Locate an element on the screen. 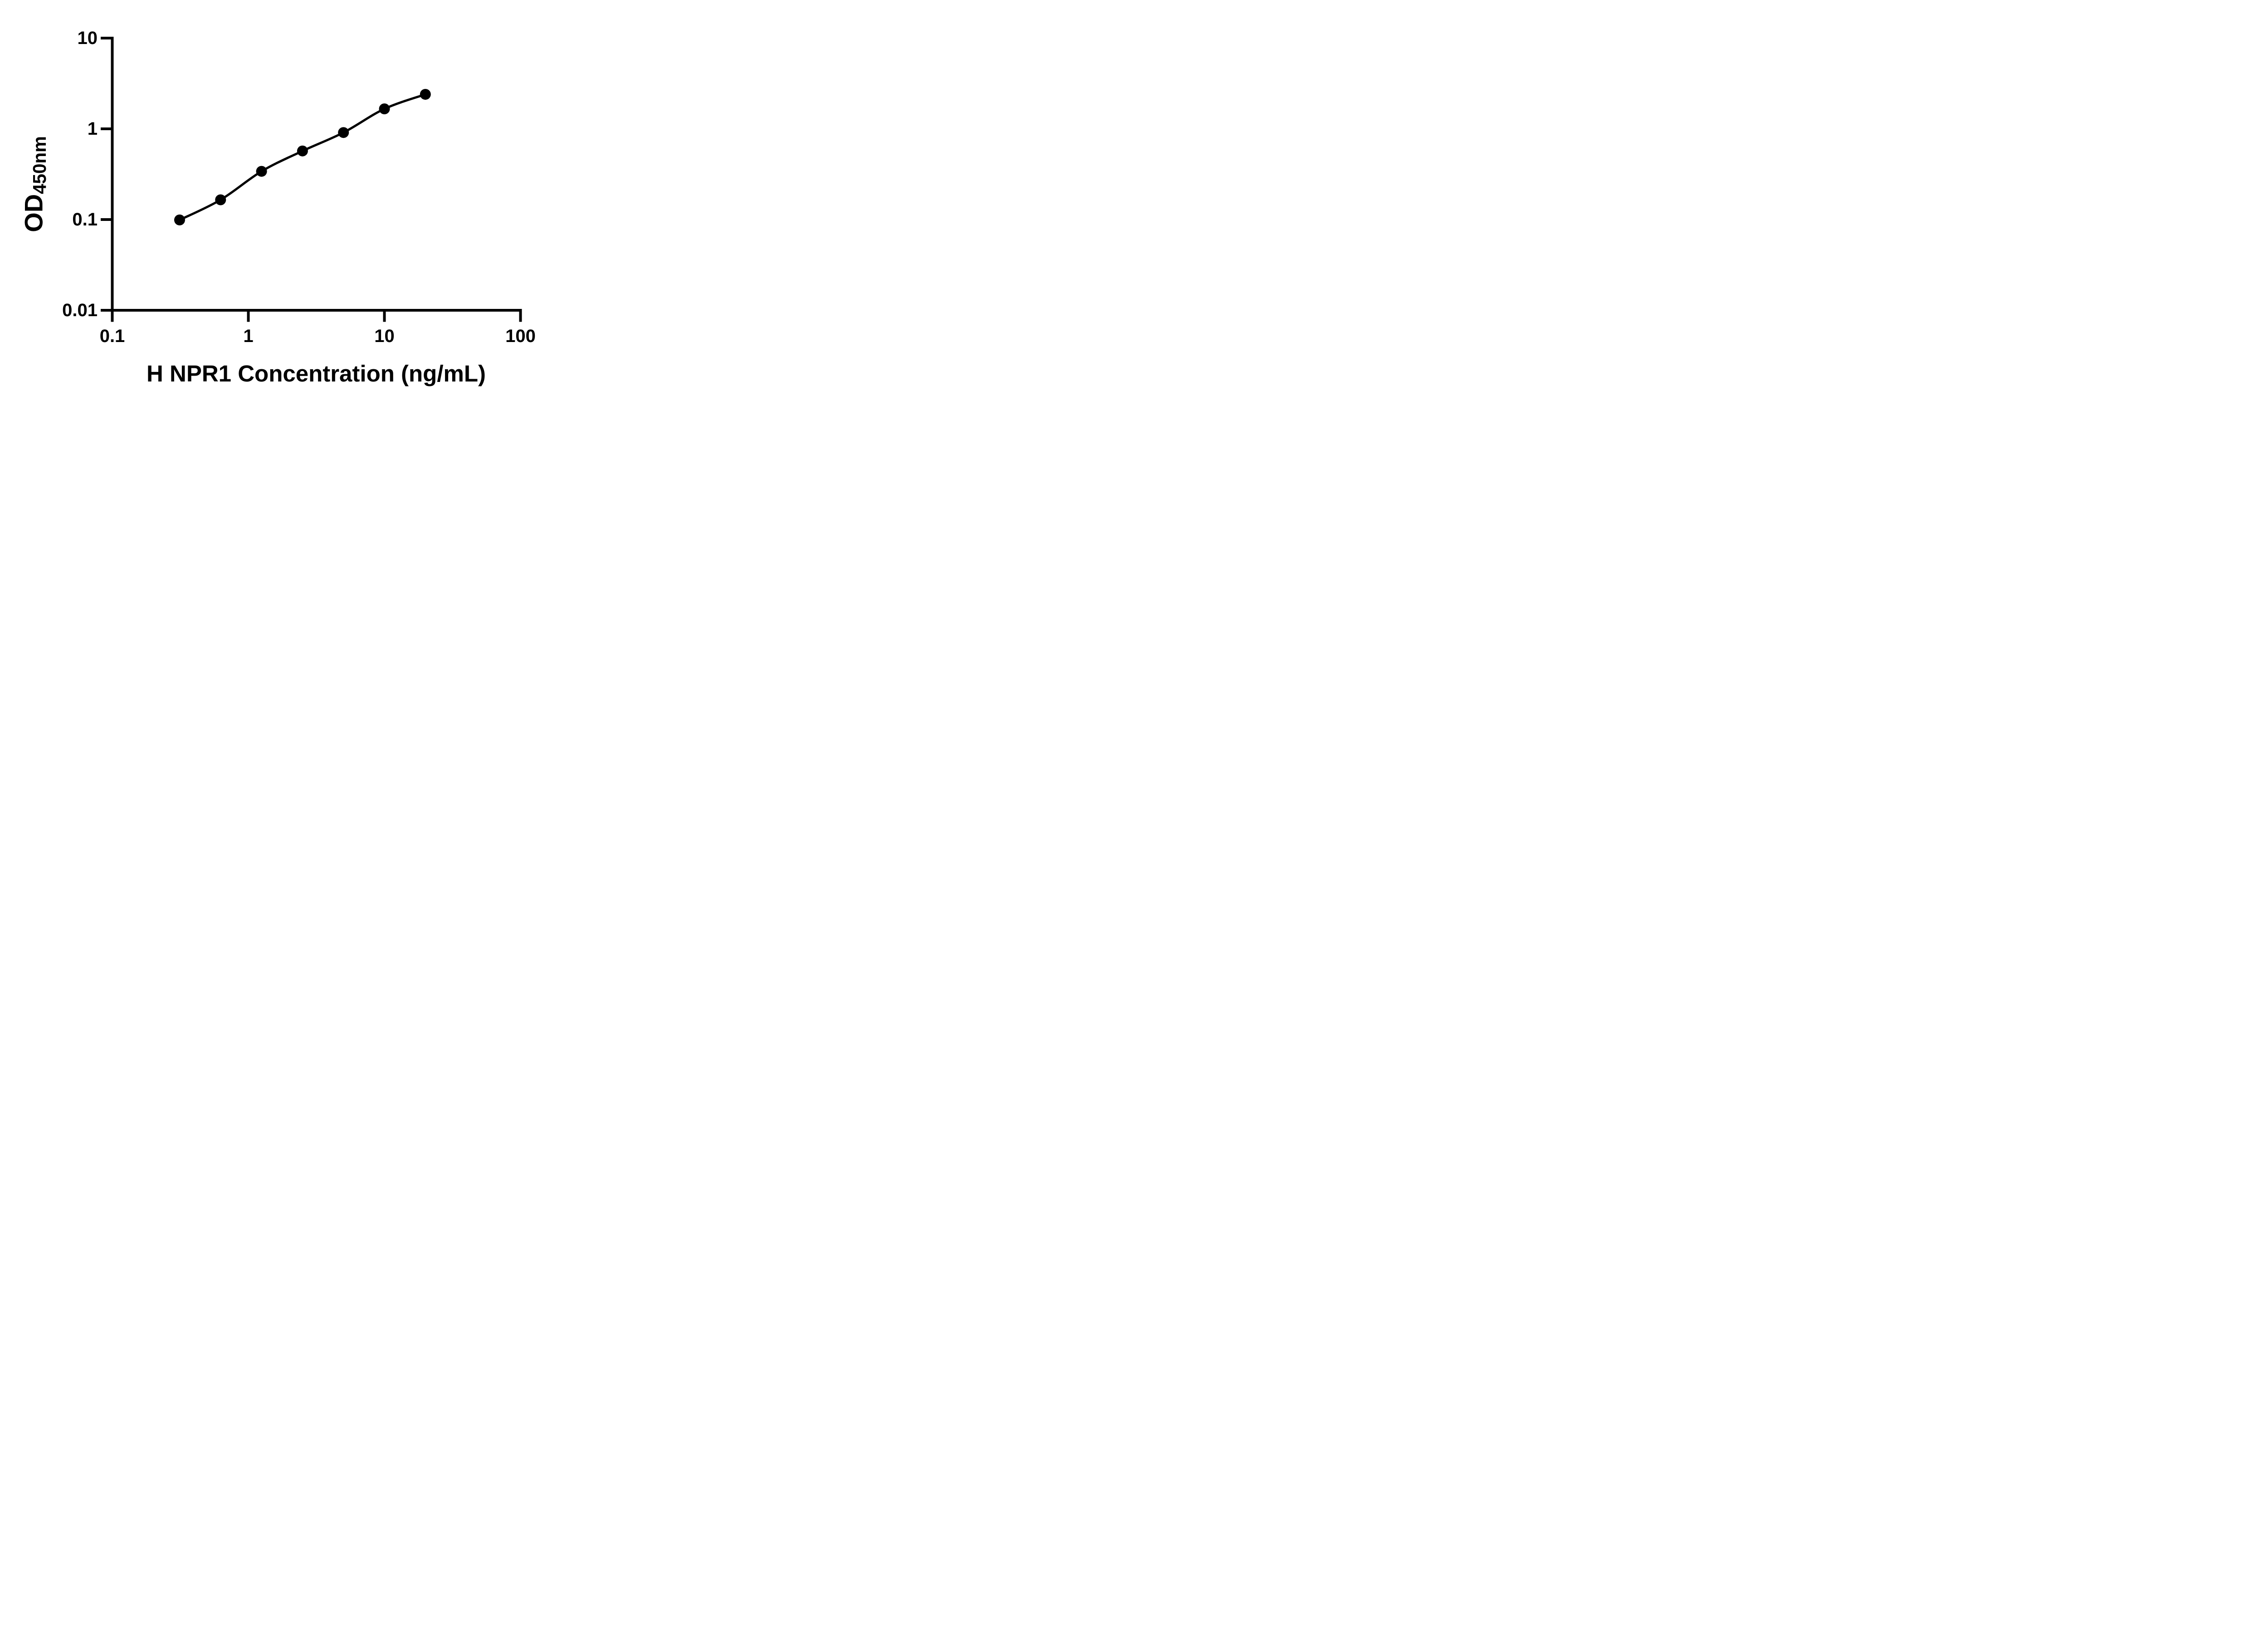 Image resolution: width=2268 pixels, height=1633 pixels. x-tick-label: 0.1 is located at coordinates (112, 336).